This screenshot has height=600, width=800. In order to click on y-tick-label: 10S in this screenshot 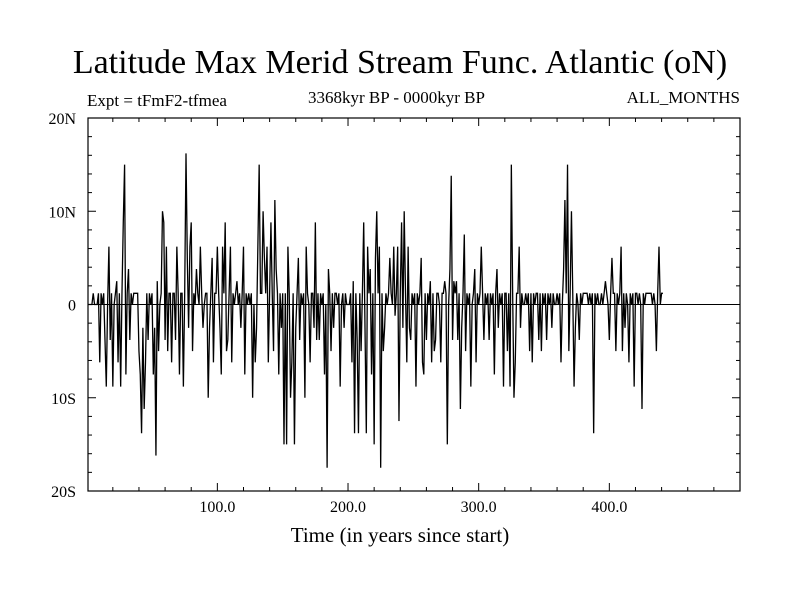, I will do `click(63, 399)`.